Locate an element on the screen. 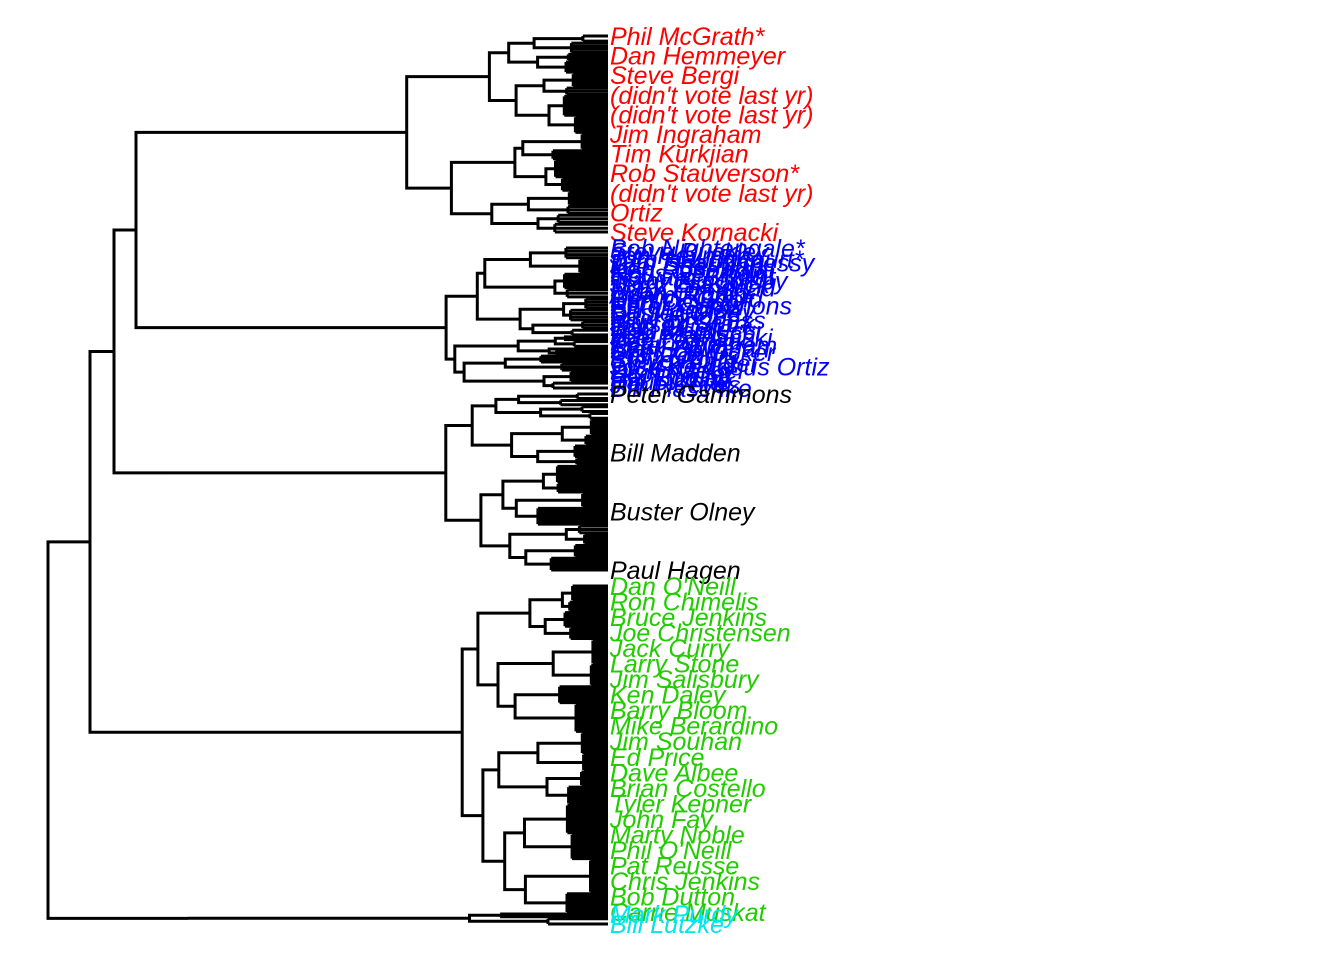 The image size is (1344, 960). leaf-label: Ortiz is located at coordinates (636, 213).